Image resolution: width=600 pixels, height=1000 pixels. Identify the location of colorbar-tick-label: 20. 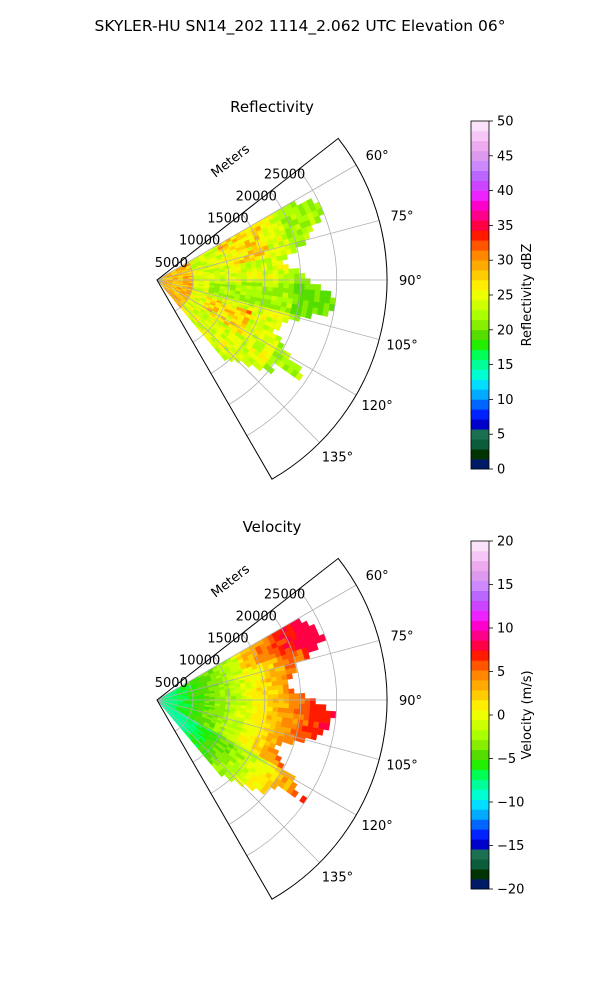
(505, 542).